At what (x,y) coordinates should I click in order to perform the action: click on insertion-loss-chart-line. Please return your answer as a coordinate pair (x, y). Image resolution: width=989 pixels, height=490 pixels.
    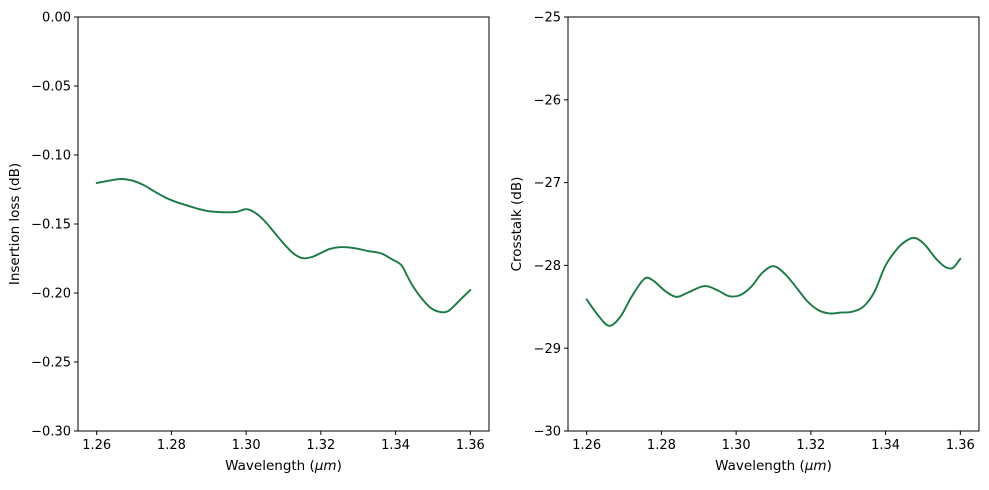
    Looking at the image, I should click on (283, 246).